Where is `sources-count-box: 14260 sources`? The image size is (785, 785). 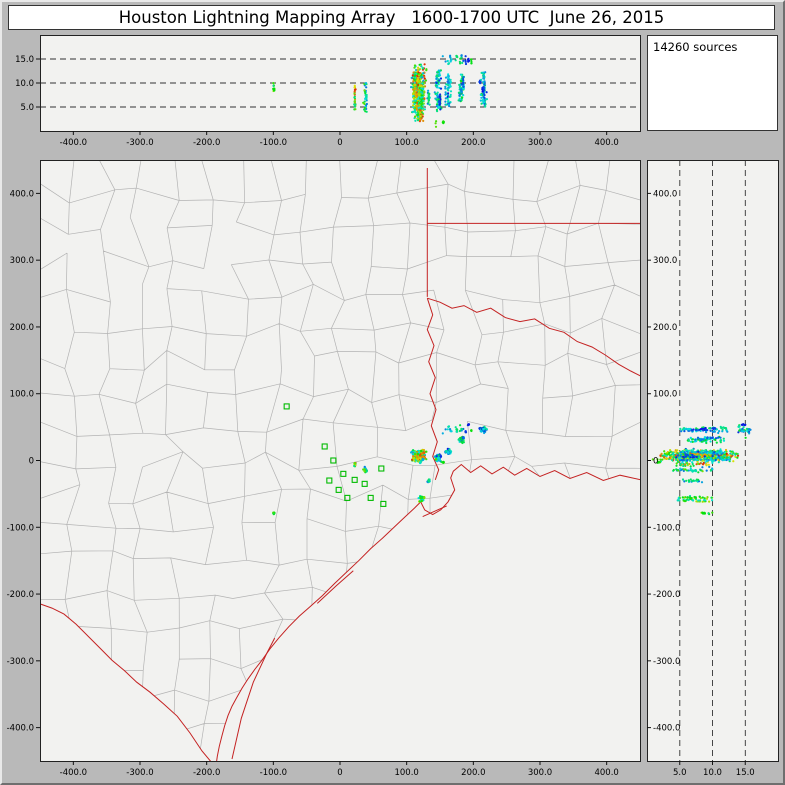
sources-count-box: 14260 sources is located at coordinates (712, 83).